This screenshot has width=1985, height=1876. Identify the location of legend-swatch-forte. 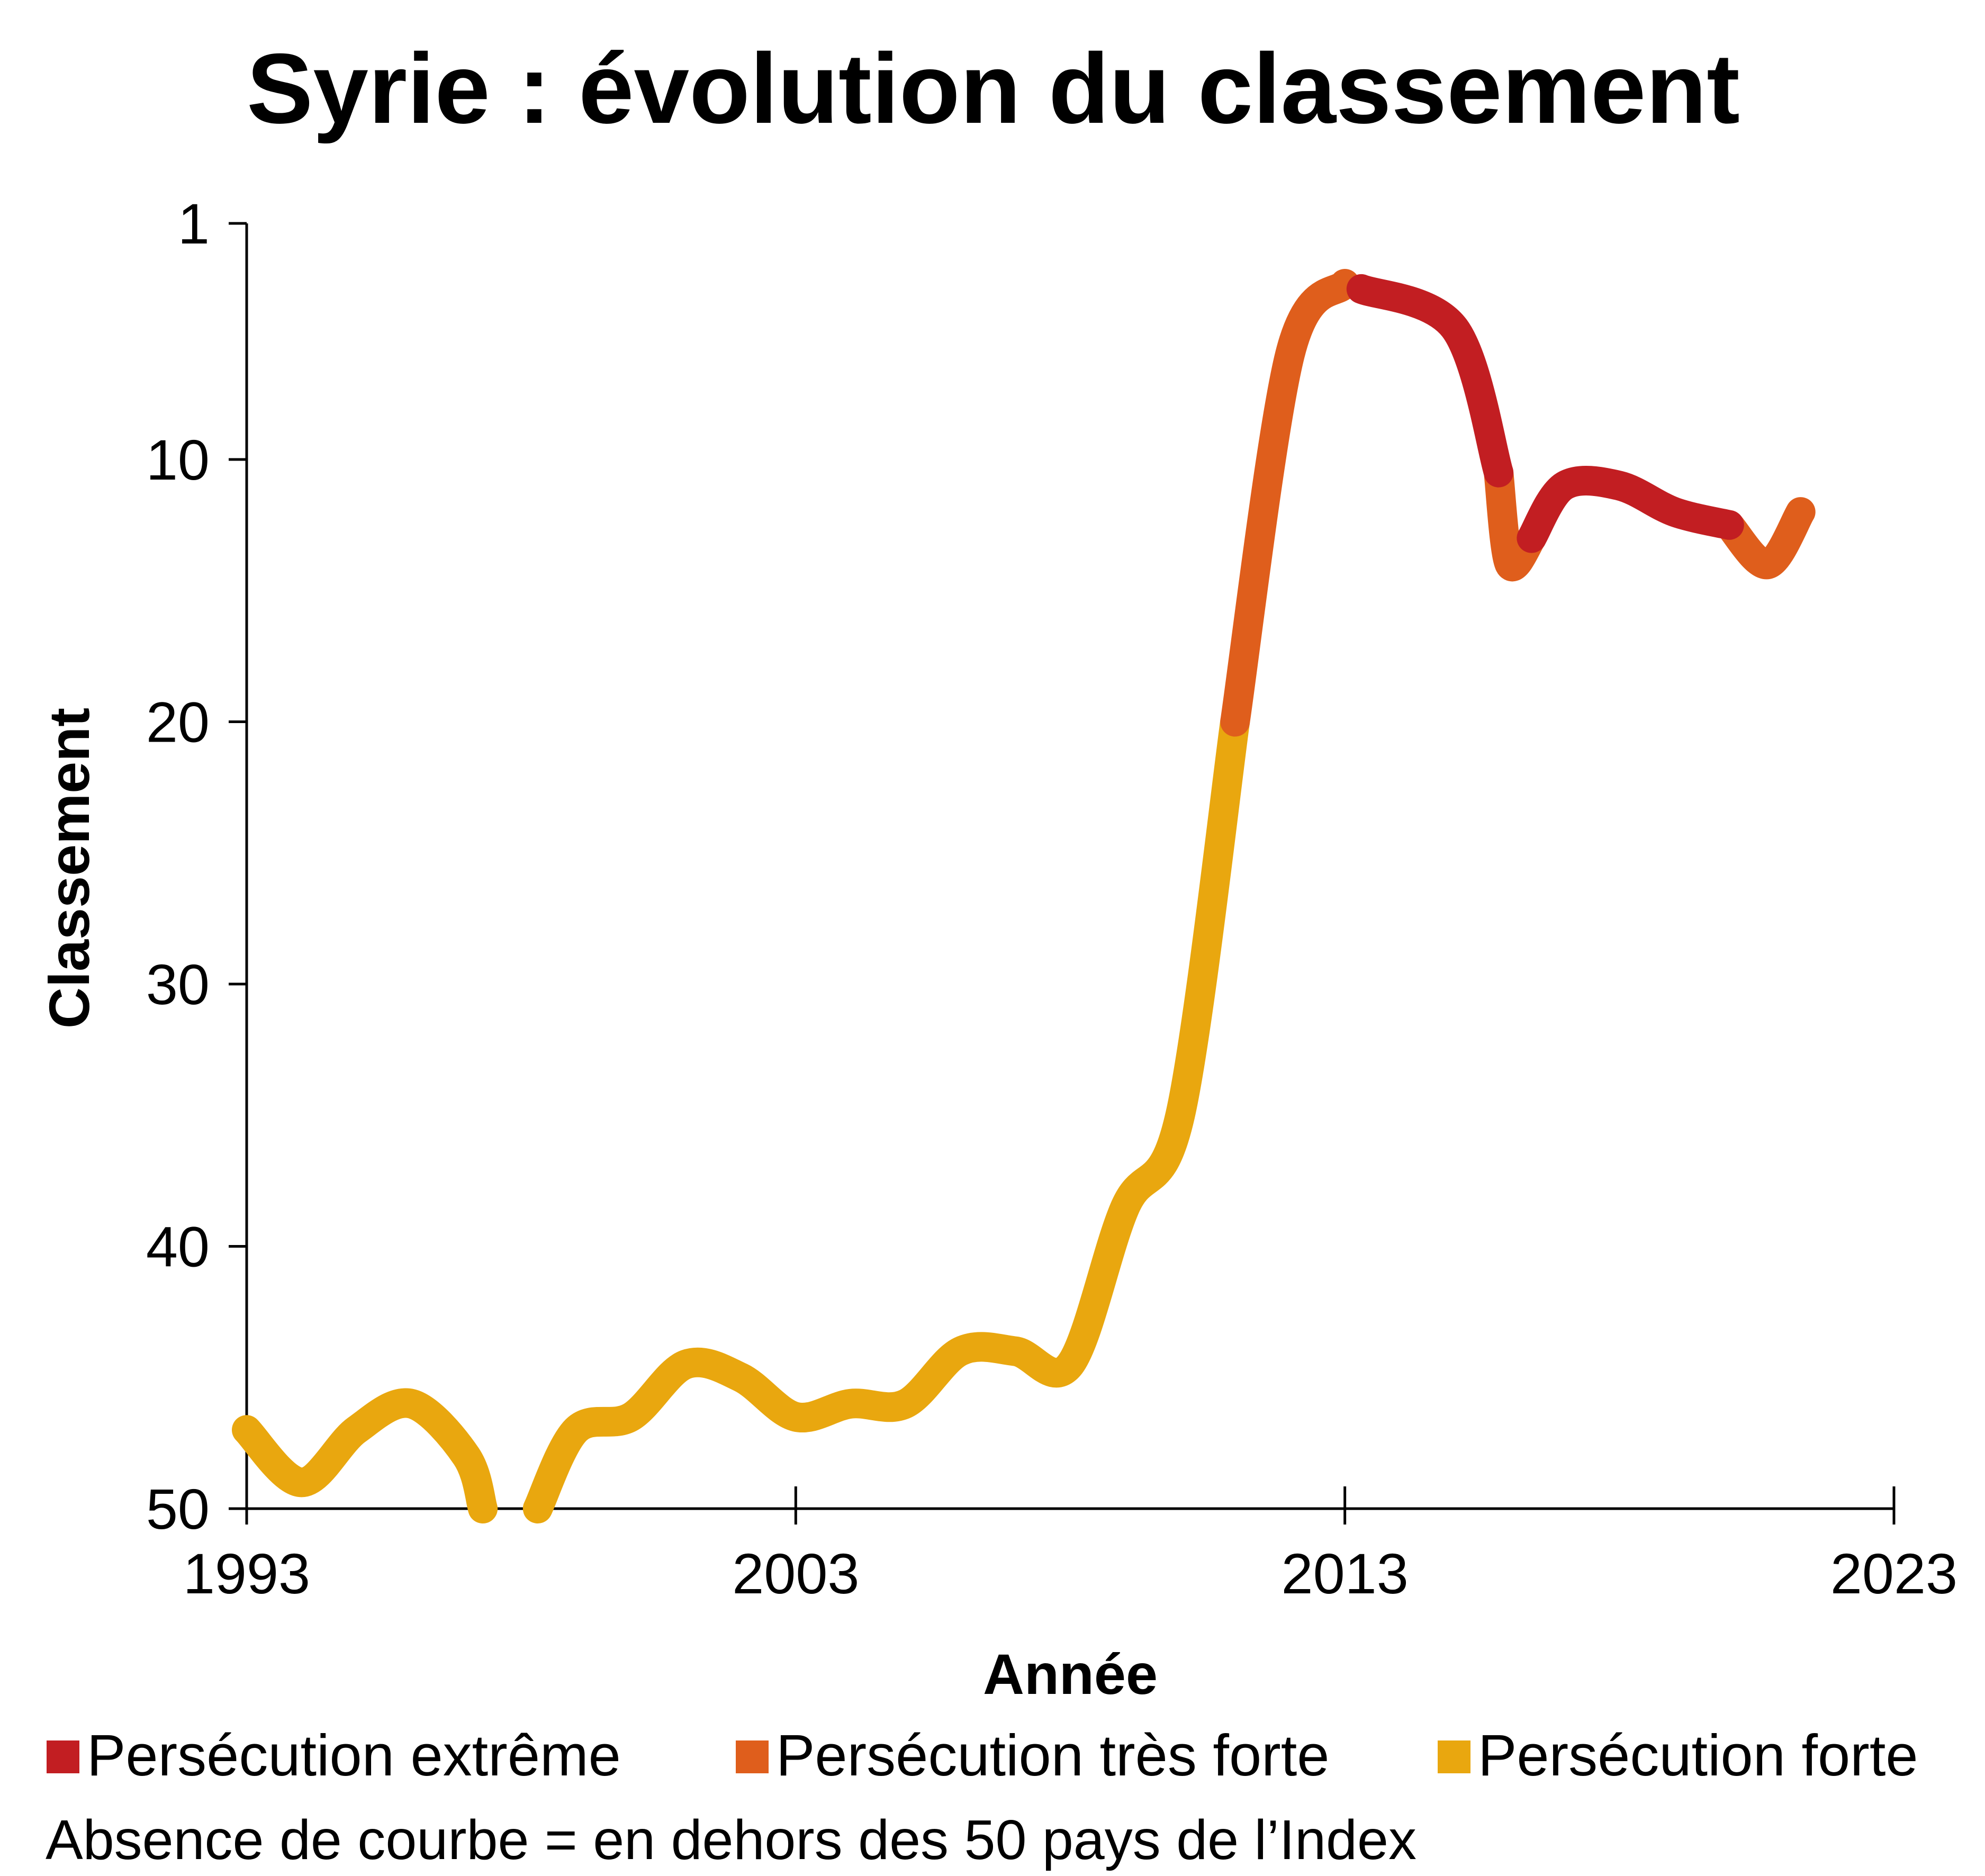
(1454, 1757).